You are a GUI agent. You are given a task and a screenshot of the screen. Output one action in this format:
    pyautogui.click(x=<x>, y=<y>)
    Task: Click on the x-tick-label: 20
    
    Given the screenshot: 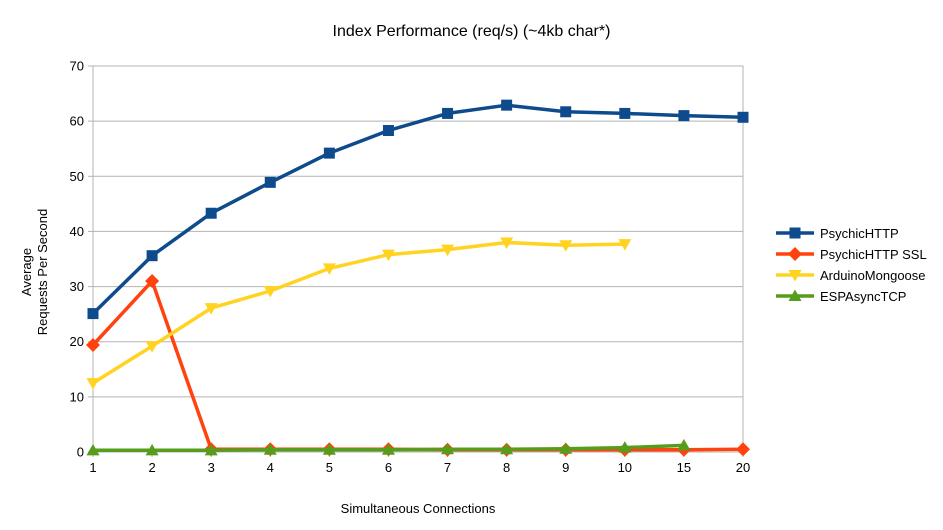 What is the action you would take?
    pyautogui.click(x=743, y=467)
    